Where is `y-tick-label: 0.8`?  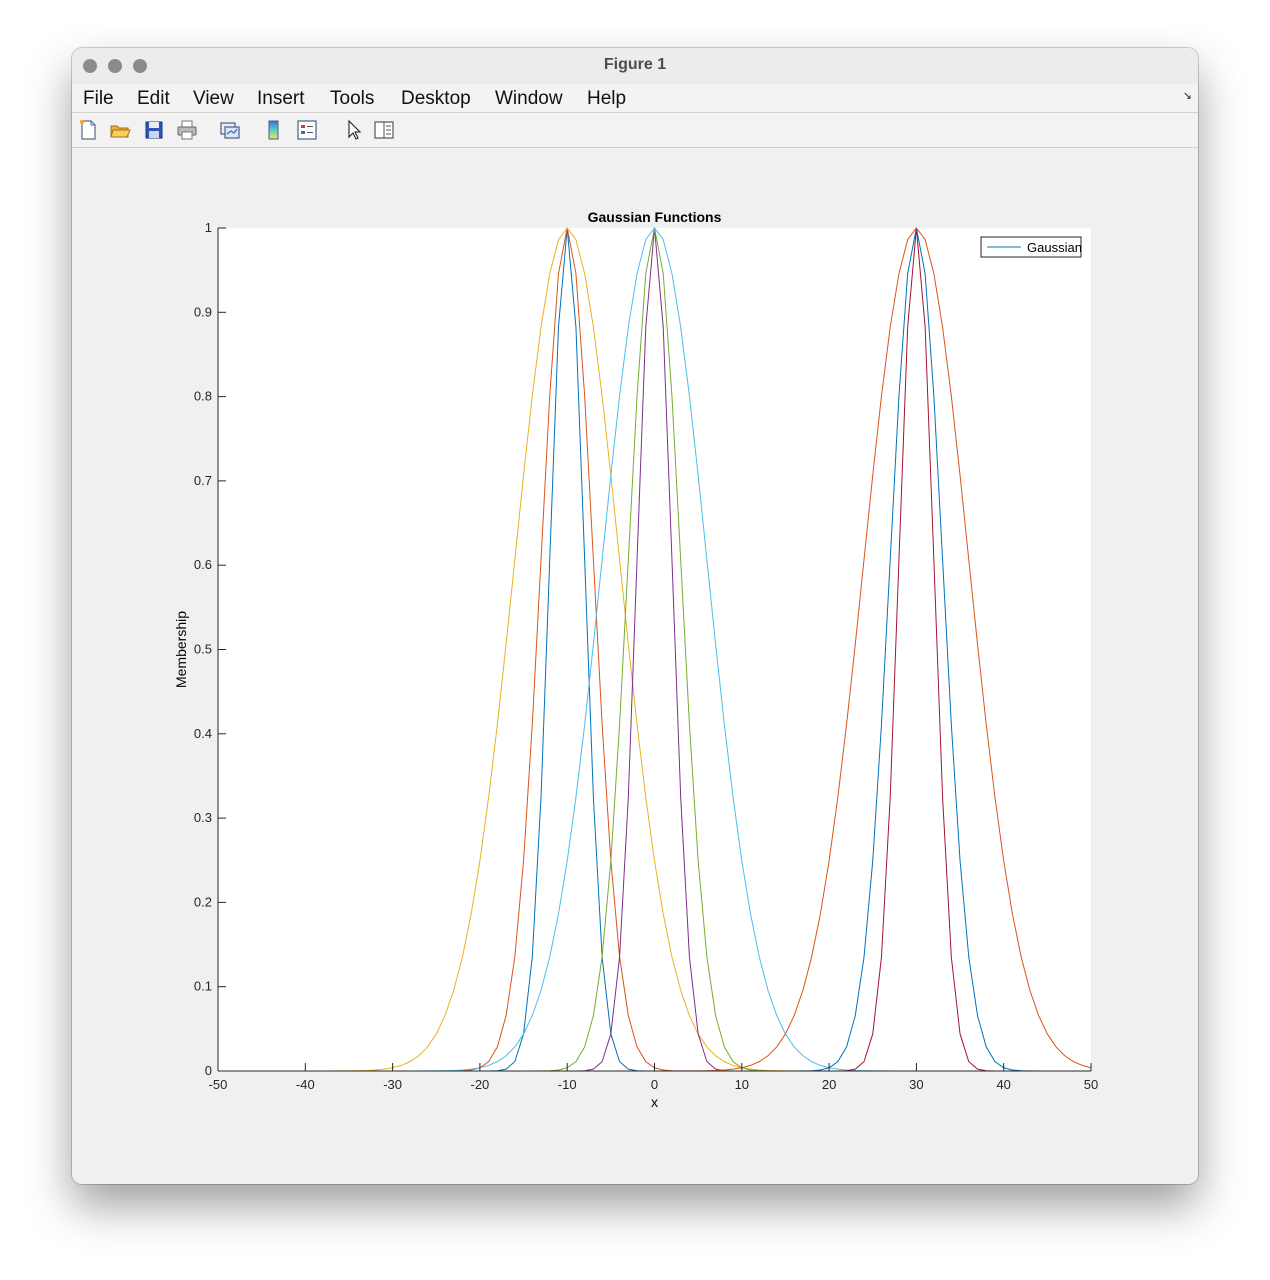 y-tick-label: 0.8 is located at coordinates (203, 396).